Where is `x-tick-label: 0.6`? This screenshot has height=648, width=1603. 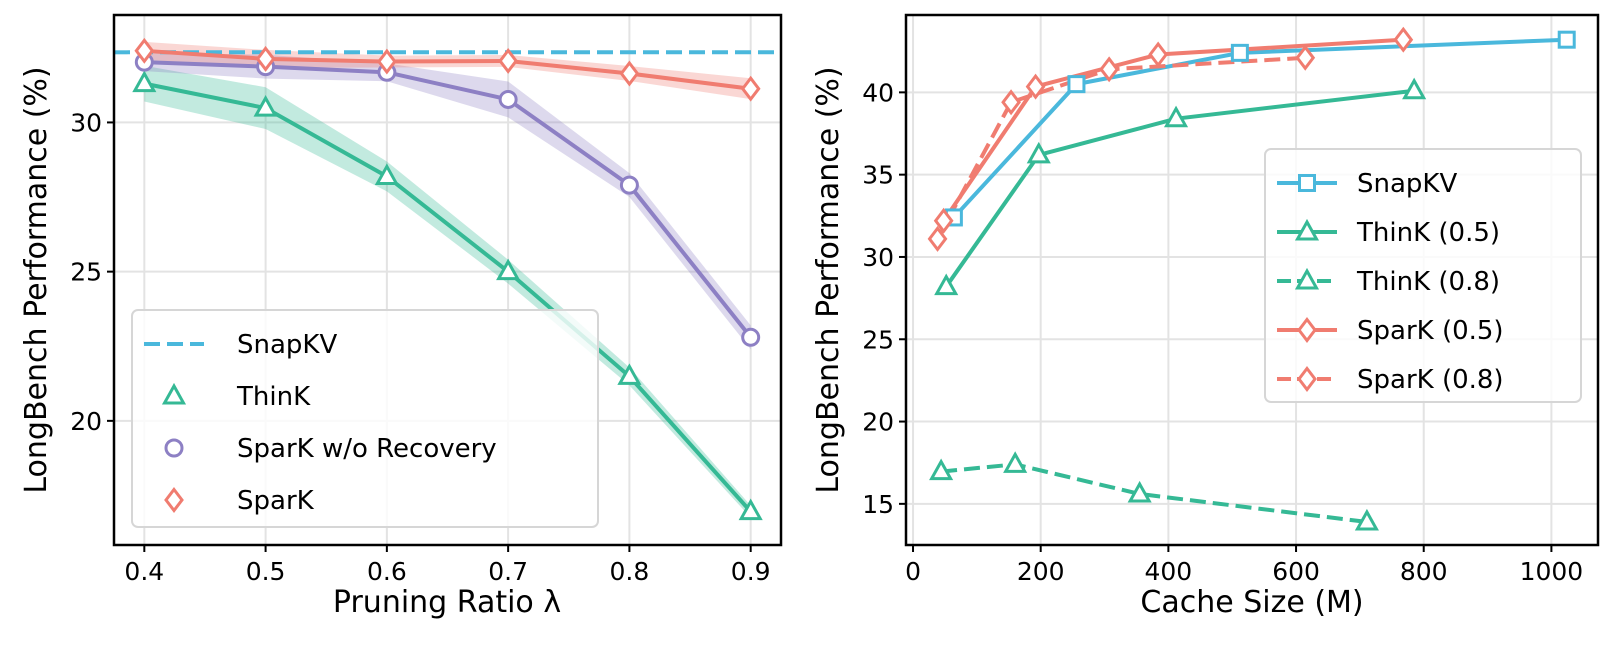
x-tick-label: 0.6 is located at coordinates (387, 571).